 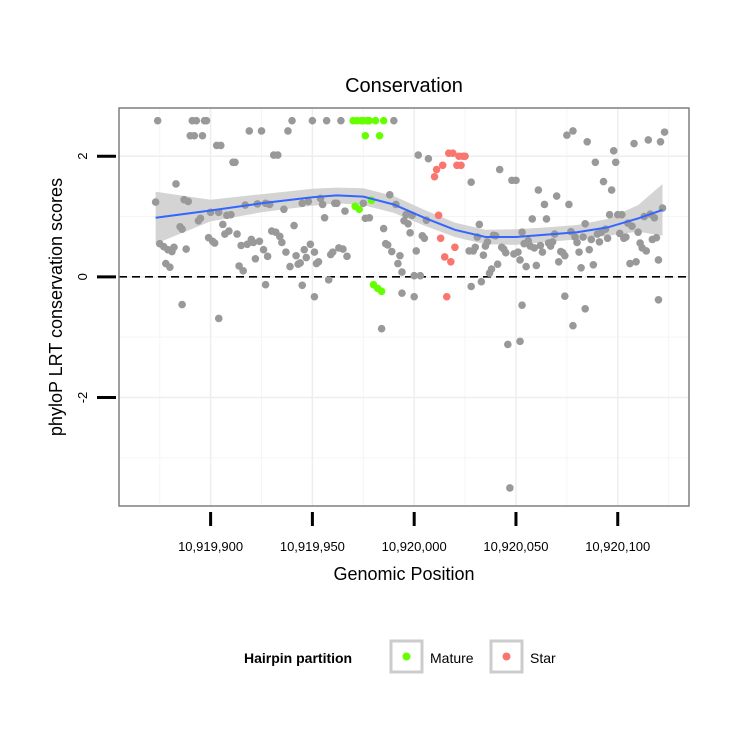 What do you see at coordinates (506, 656) in the screenshot?
I see `legend-dot-star` at bounding box center [506, 656].